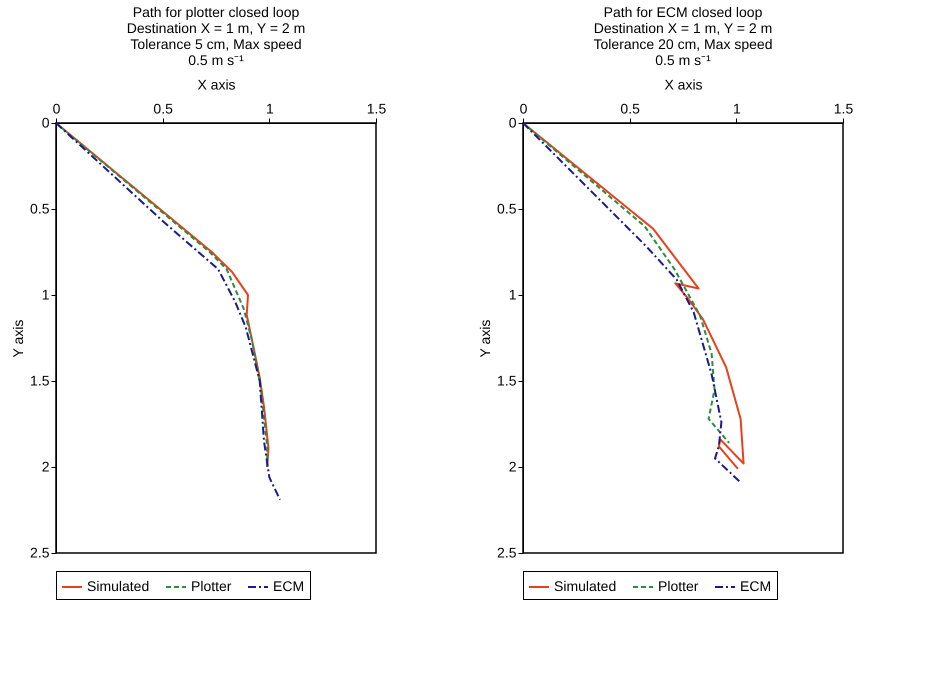 This screenshot has width=951, height=683. What do you see at coordinates (683, 36) in the screenshot?
I see `chart-title: Path for ECM closed loop Destination X = 1 m, Y = 2 m Tolerance 20 cm, Max speed 0.5 m s⁻¹` at bounding box center [683, 36].